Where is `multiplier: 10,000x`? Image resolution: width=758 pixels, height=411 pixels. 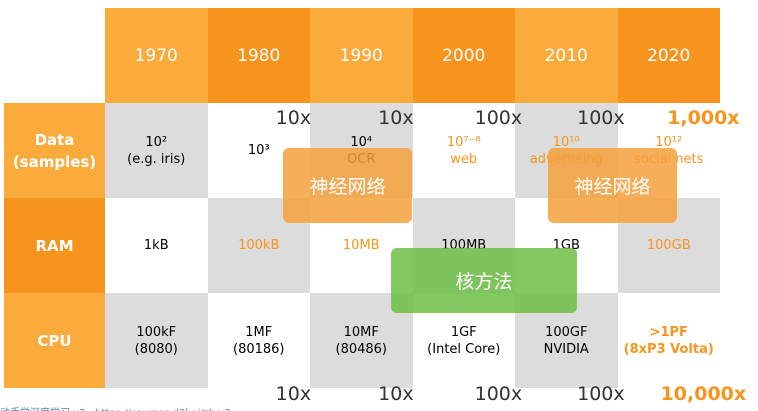 multiplier: 10,000x is located at coordinates (703, 394).